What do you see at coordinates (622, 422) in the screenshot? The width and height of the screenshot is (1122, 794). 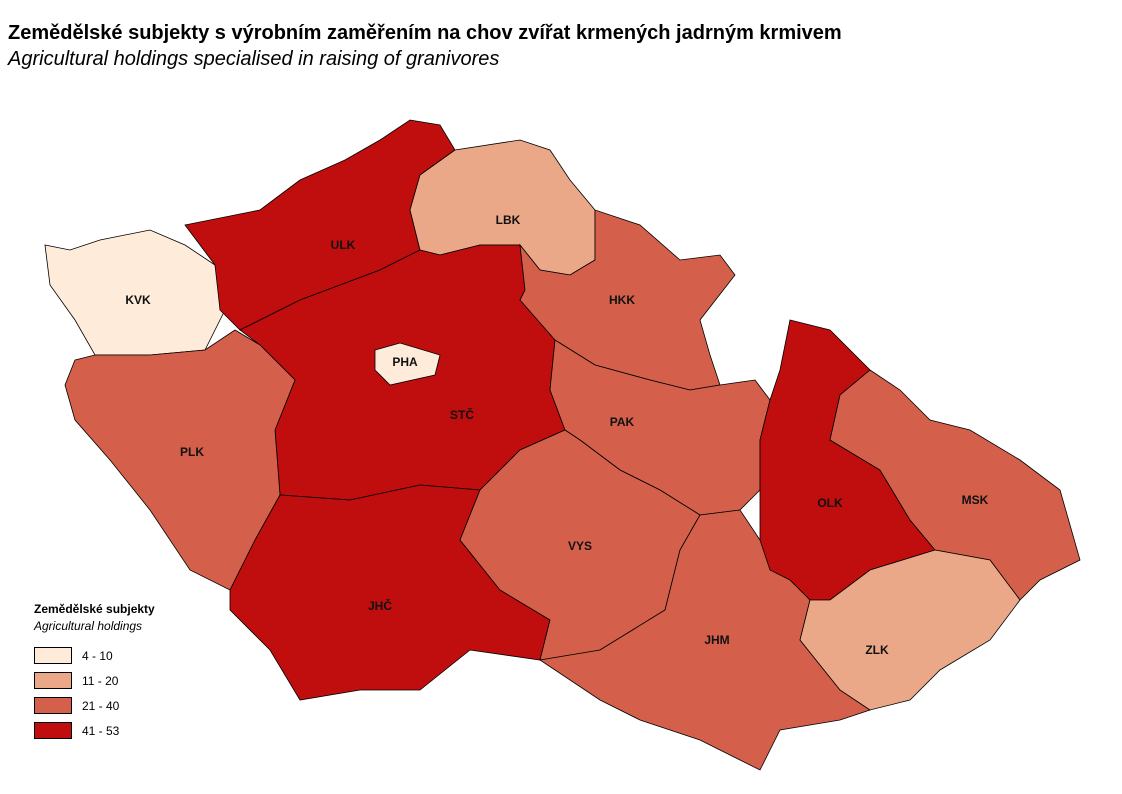 I see `region-label: PAK` at bounding box center [622, 422].